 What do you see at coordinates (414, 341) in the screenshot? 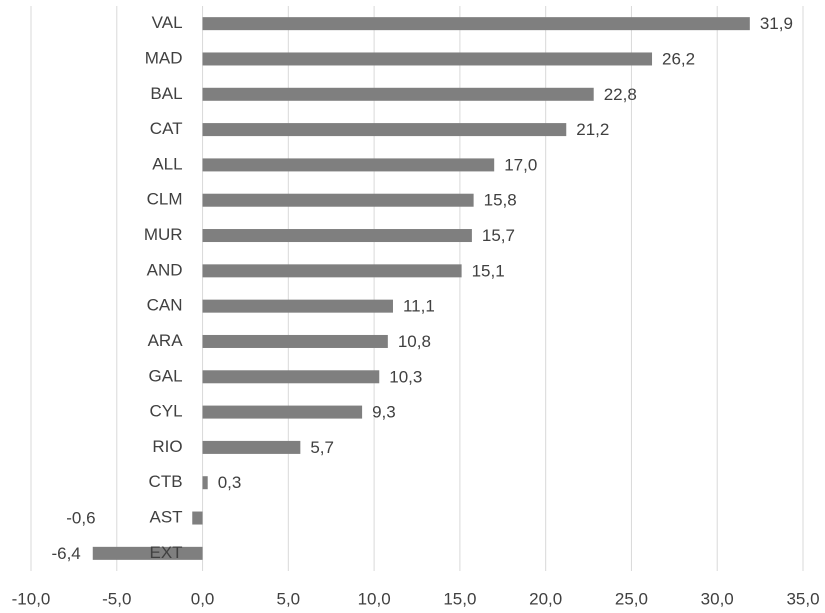
I see `value-label: 10,8` at bounding box center [414, 341].